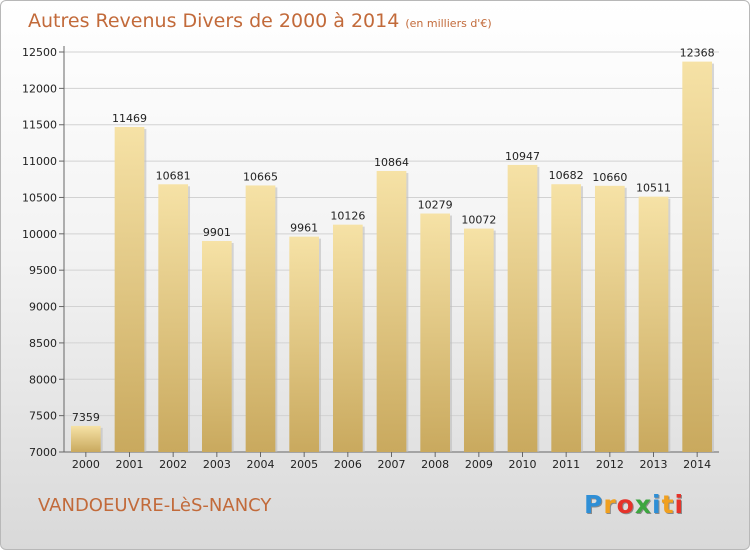  What do you see at coordinates (217, 464) in the screenshot?
I see `x-tick-label: 2003` at bounding box center [217, 464].